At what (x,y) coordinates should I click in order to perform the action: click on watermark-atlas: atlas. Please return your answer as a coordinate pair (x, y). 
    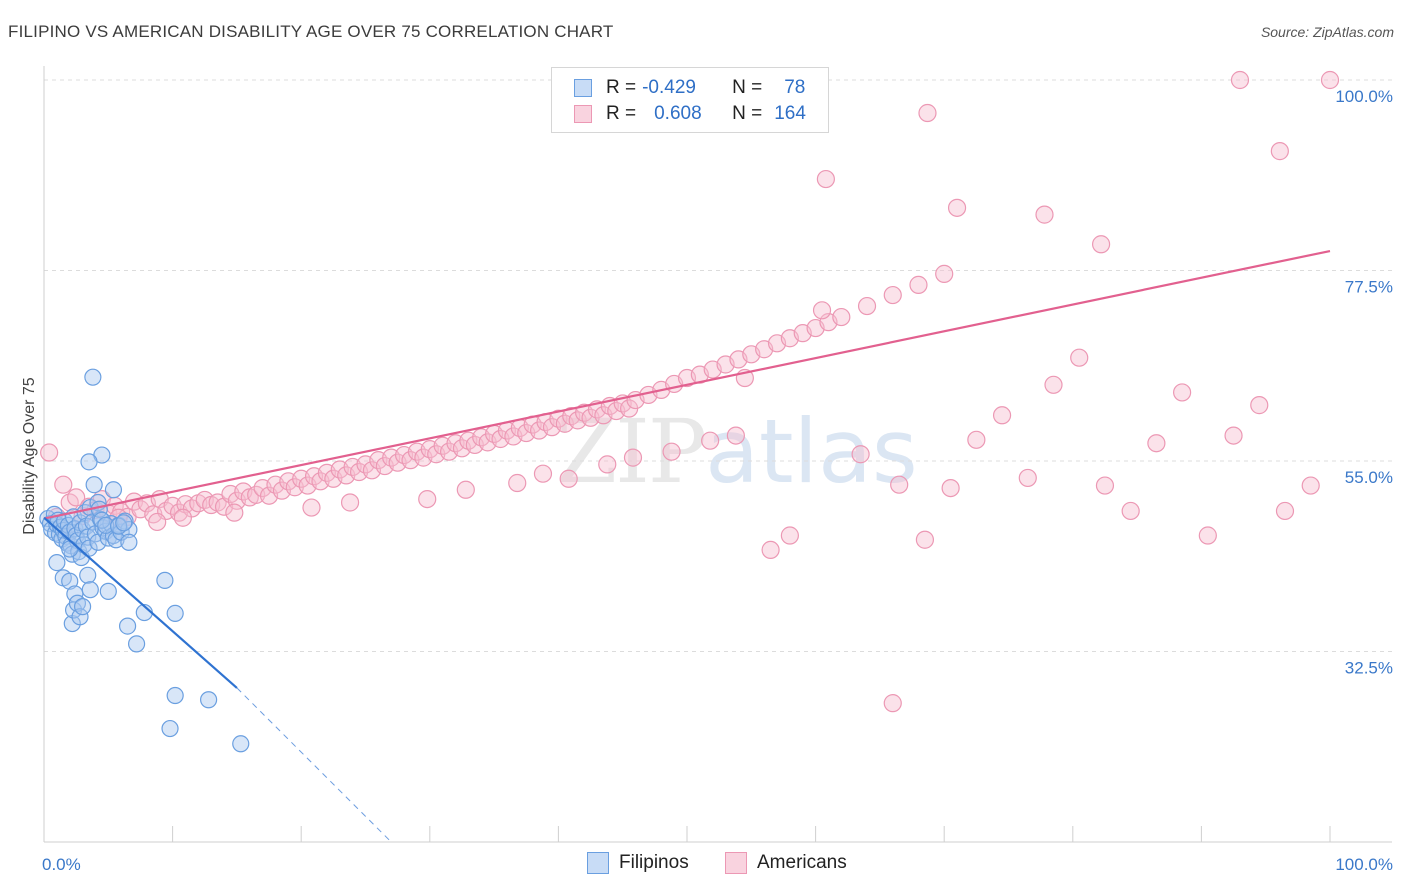
    Looking at the image, I should click on (811, 451).